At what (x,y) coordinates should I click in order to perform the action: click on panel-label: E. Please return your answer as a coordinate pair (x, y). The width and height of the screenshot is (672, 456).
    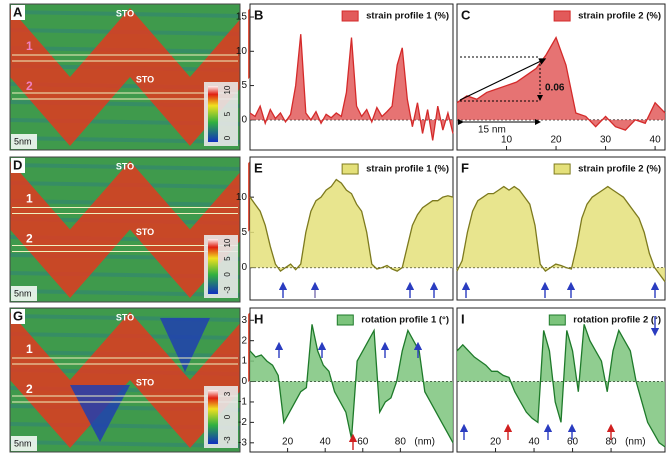
    Looking at the image, I should click on (258, 167).